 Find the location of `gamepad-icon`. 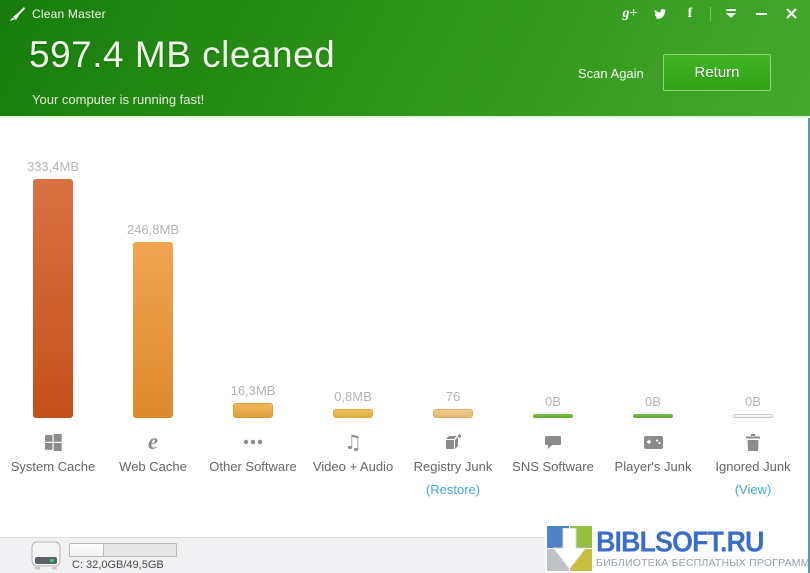

gamepad-icon is located at coordinates (653, 442).